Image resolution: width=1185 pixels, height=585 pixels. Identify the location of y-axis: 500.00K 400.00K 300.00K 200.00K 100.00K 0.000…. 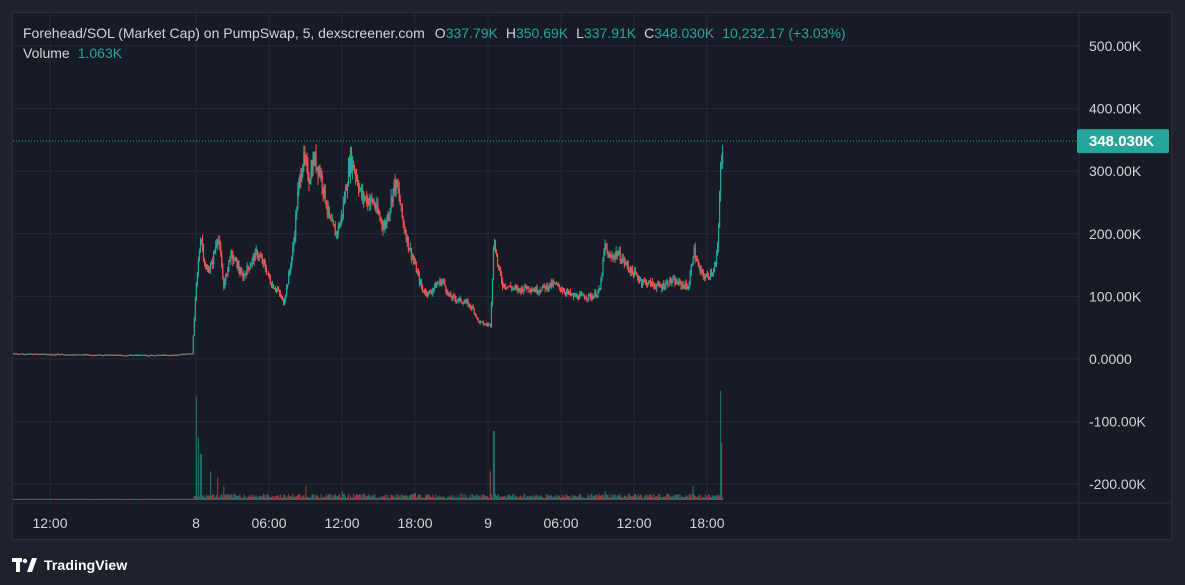
(1123, 265).